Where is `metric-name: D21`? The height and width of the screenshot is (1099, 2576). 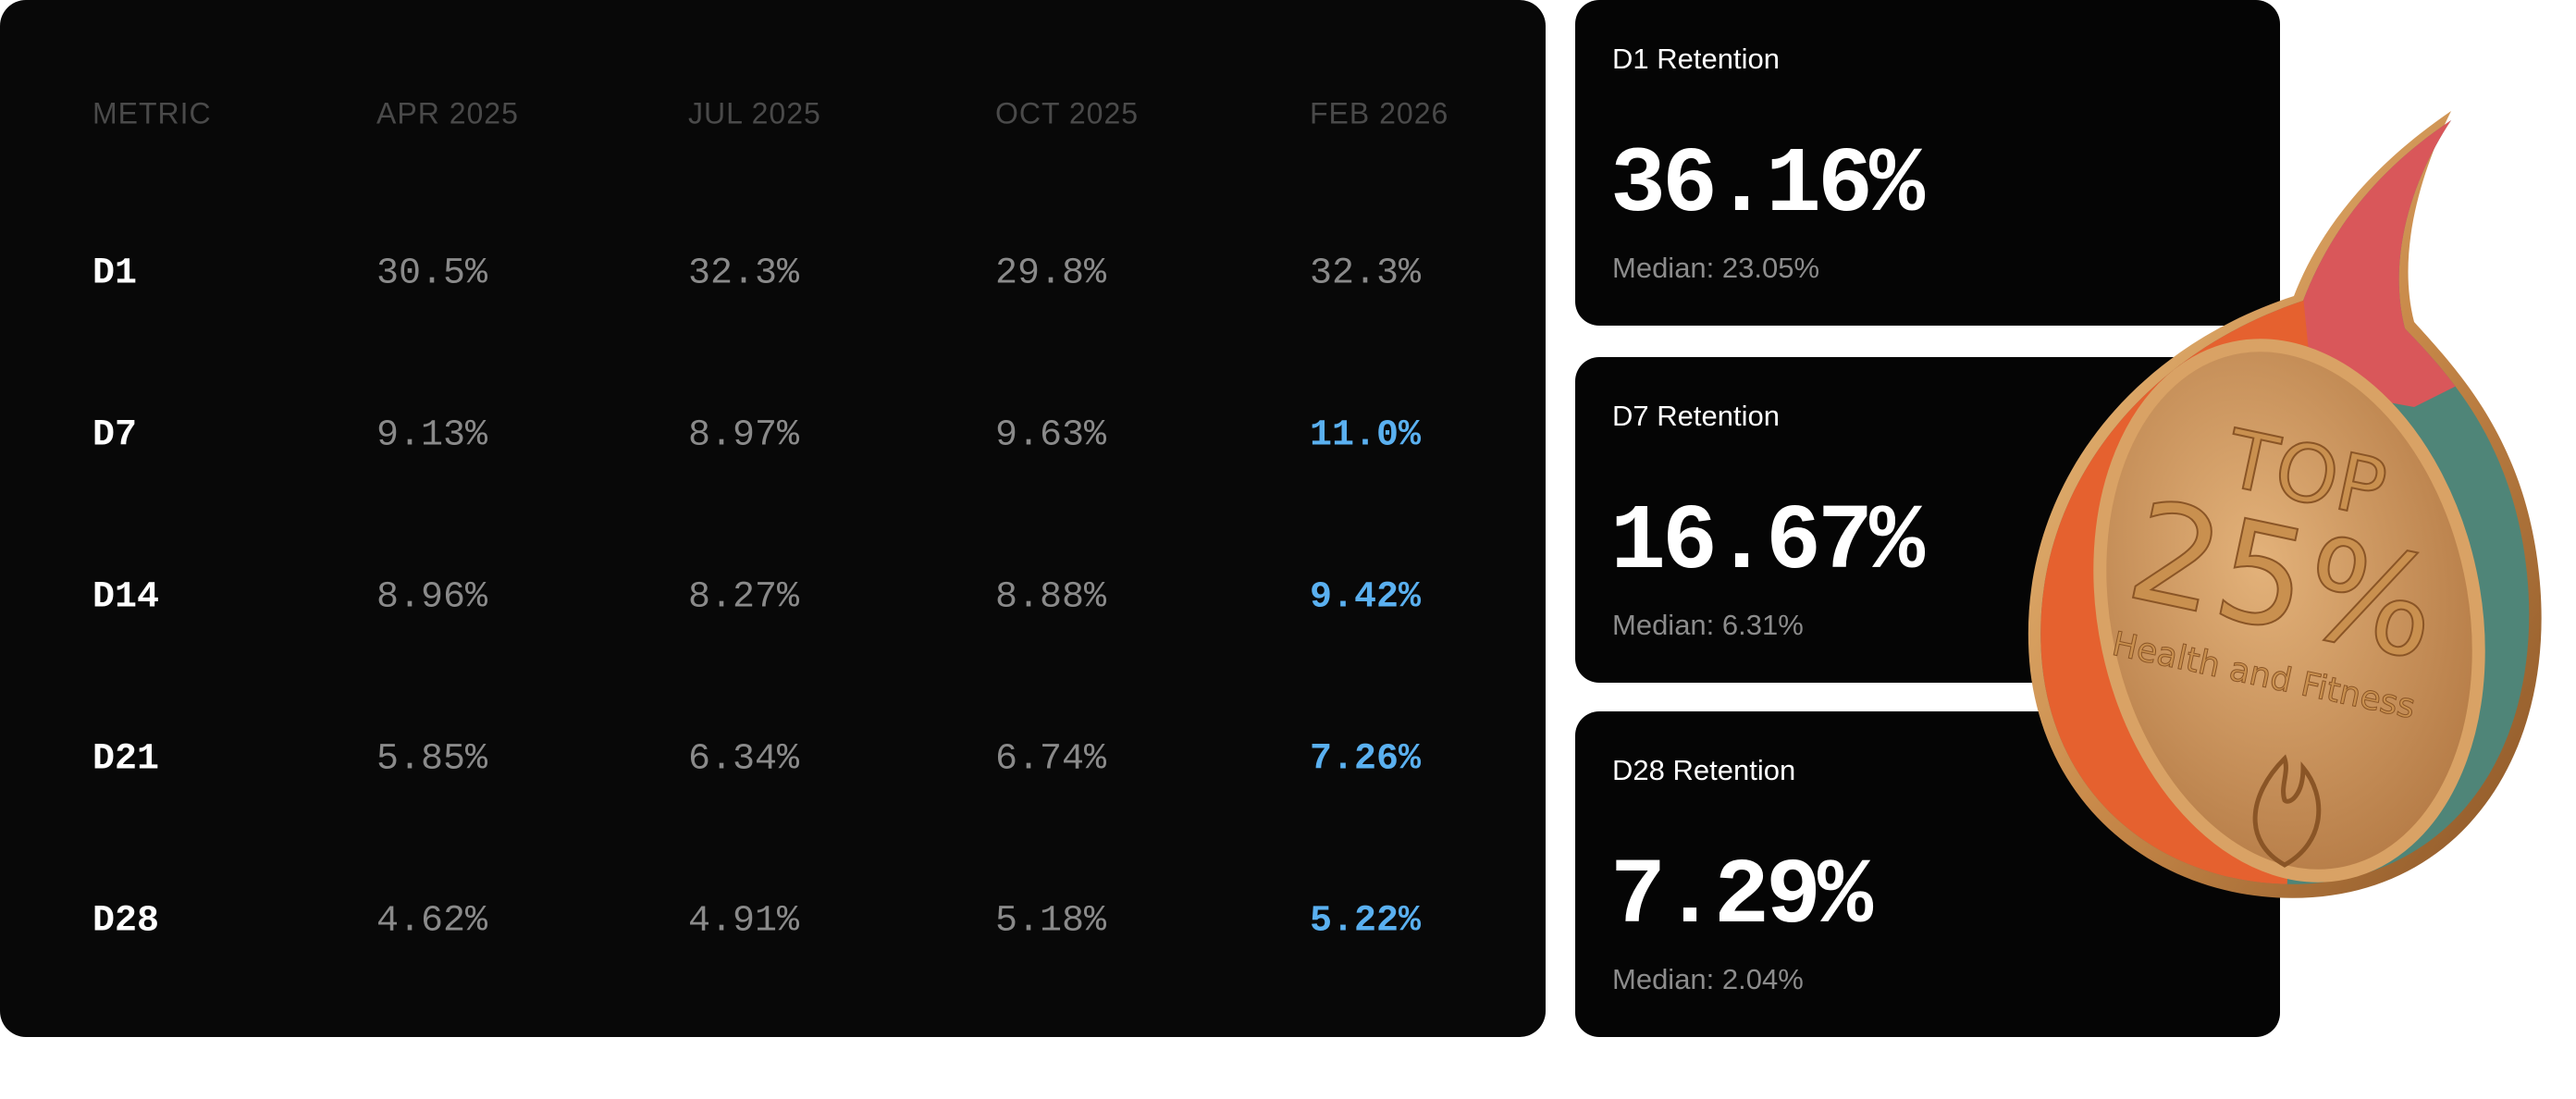
metric-name: D21 is located at coordinates (126, 760).